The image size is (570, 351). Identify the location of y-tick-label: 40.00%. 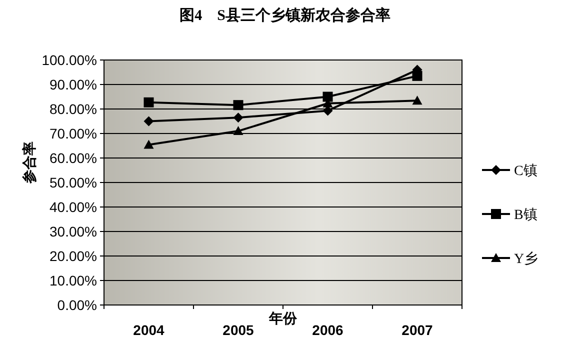
(73, 207).